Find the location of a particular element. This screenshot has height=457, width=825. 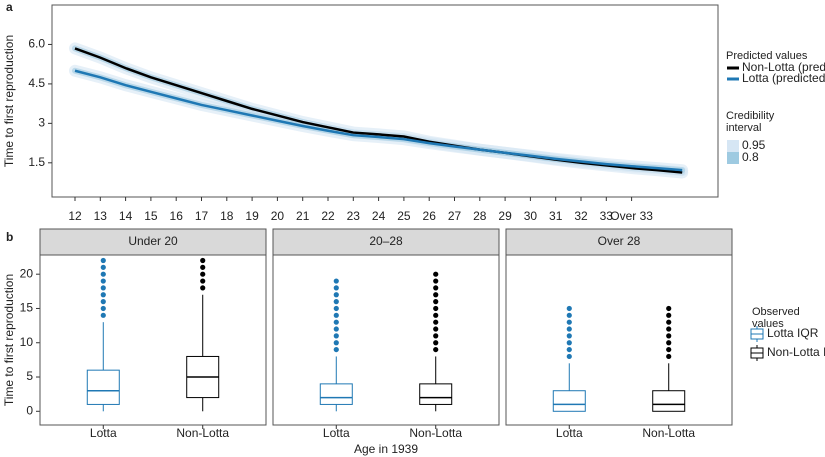

x-tick-label: 32 is located at coordinates (581, 216).